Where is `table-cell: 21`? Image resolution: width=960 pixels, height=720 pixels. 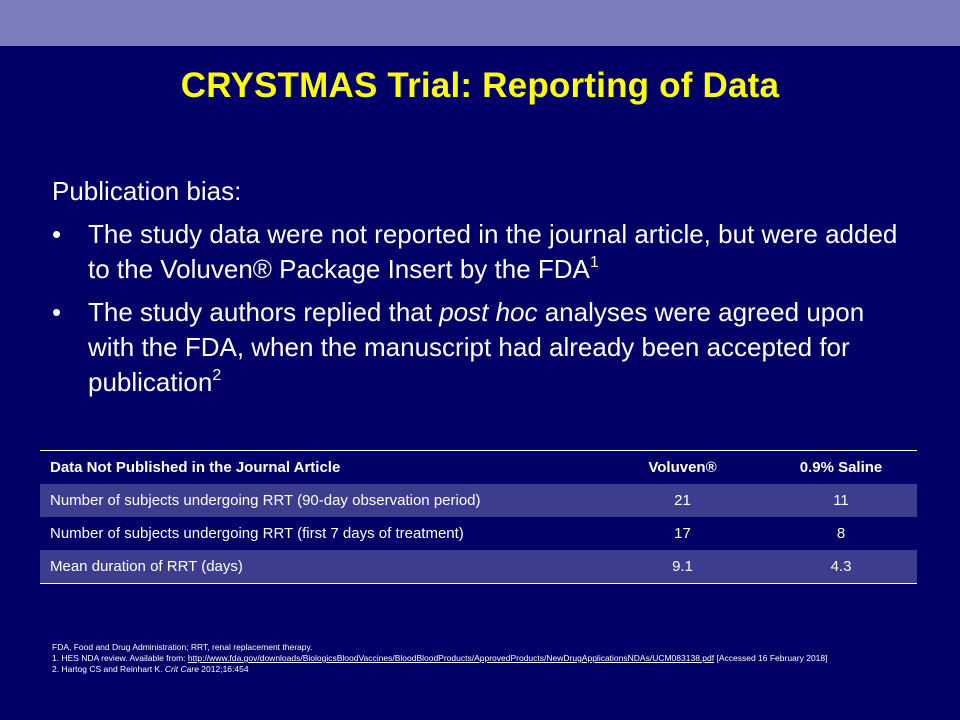
table-cell: 21 is located at coordinates (682, 500).